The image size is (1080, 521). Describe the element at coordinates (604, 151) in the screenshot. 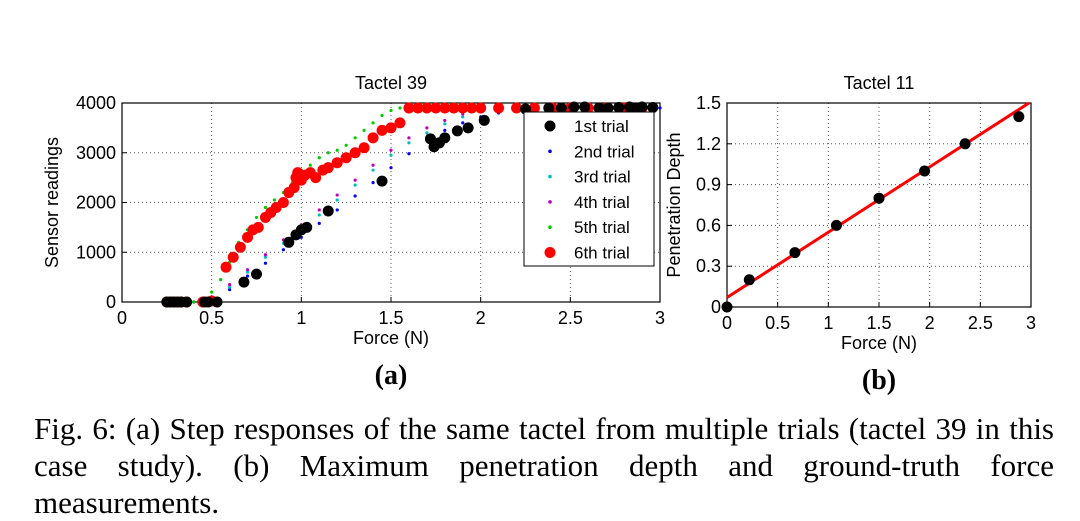

I see `legend-entry: 2nd trial` at that location.